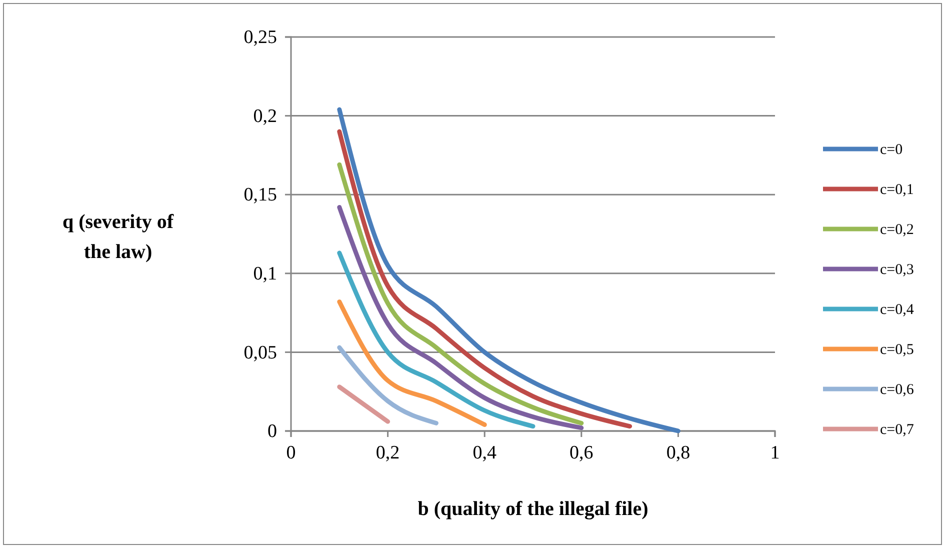 Image resolution: width=946 pixels, height=549 pixels. I want to click on legend-label: c=0,7, so click(897, 430).